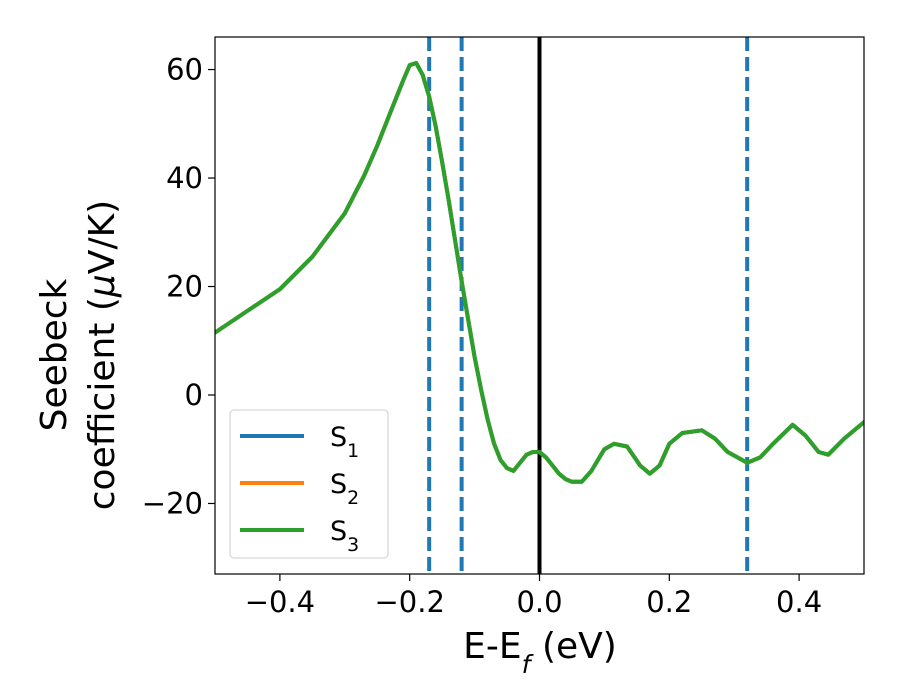  I want to click on legend-label-s3: S3, so click(344, 536).